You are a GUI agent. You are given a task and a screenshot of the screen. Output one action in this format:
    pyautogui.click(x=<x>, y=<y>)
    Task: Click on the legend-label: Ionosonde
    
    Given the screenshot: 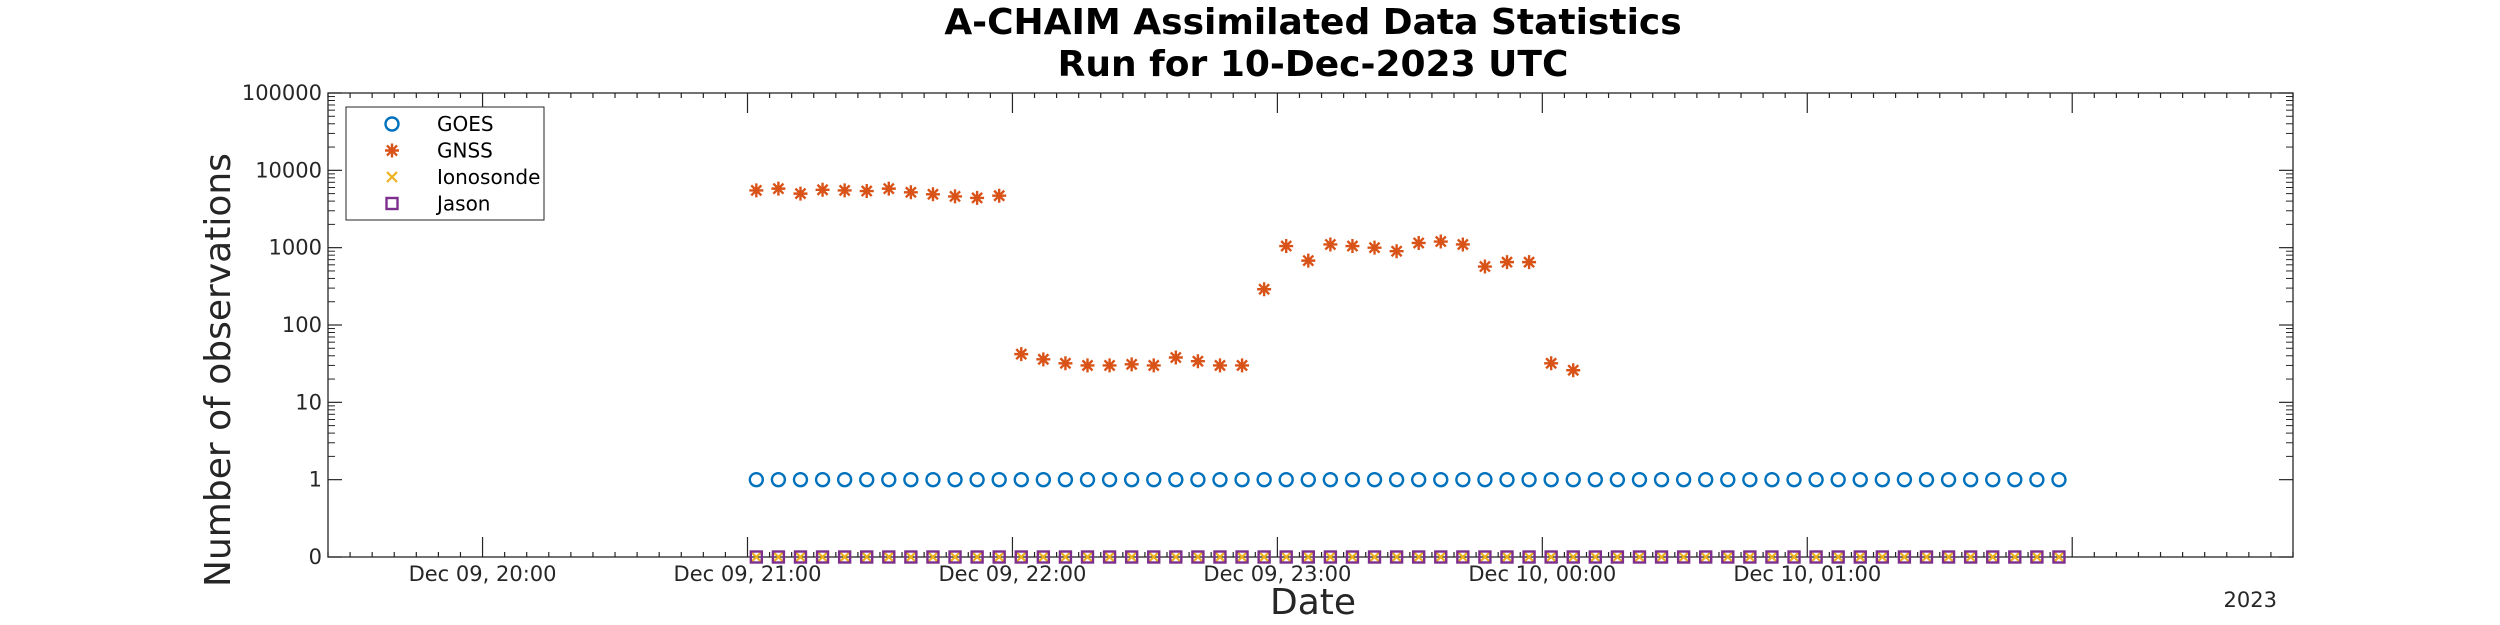 What is the action you would take?
    pyautogui.click(x=488, y=177)
    